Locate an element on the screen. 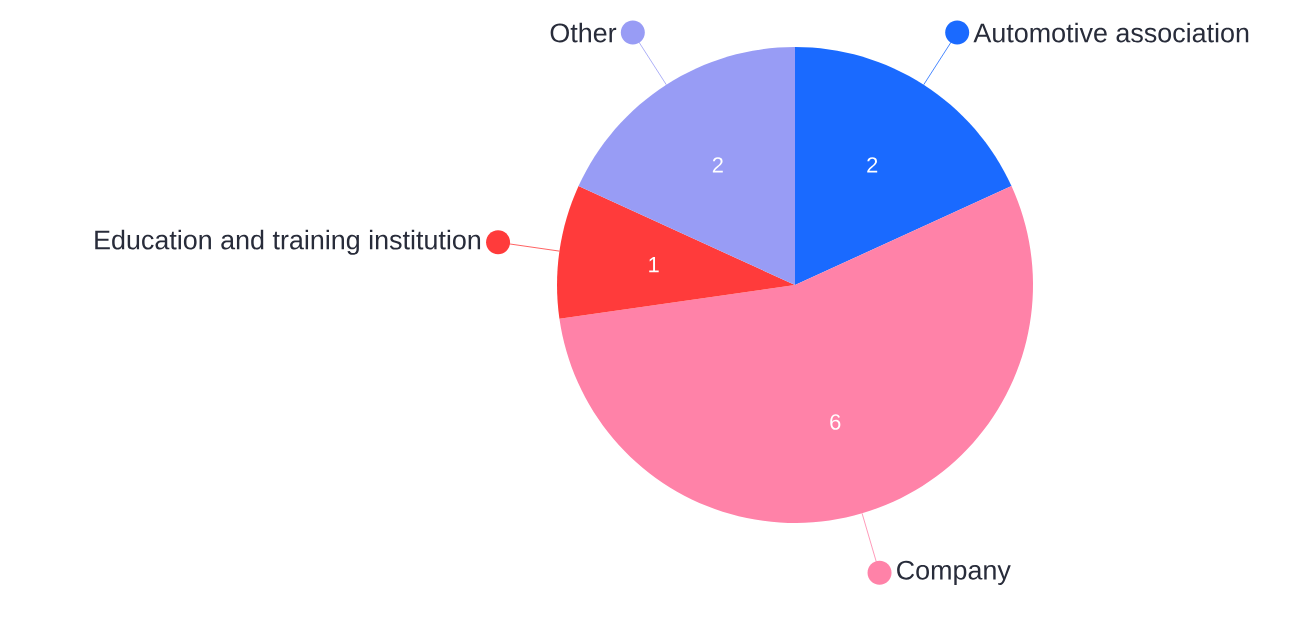 The width and height of the screenshot is (1315, 635). legend-label: Company is located at coordinates (954, 573).